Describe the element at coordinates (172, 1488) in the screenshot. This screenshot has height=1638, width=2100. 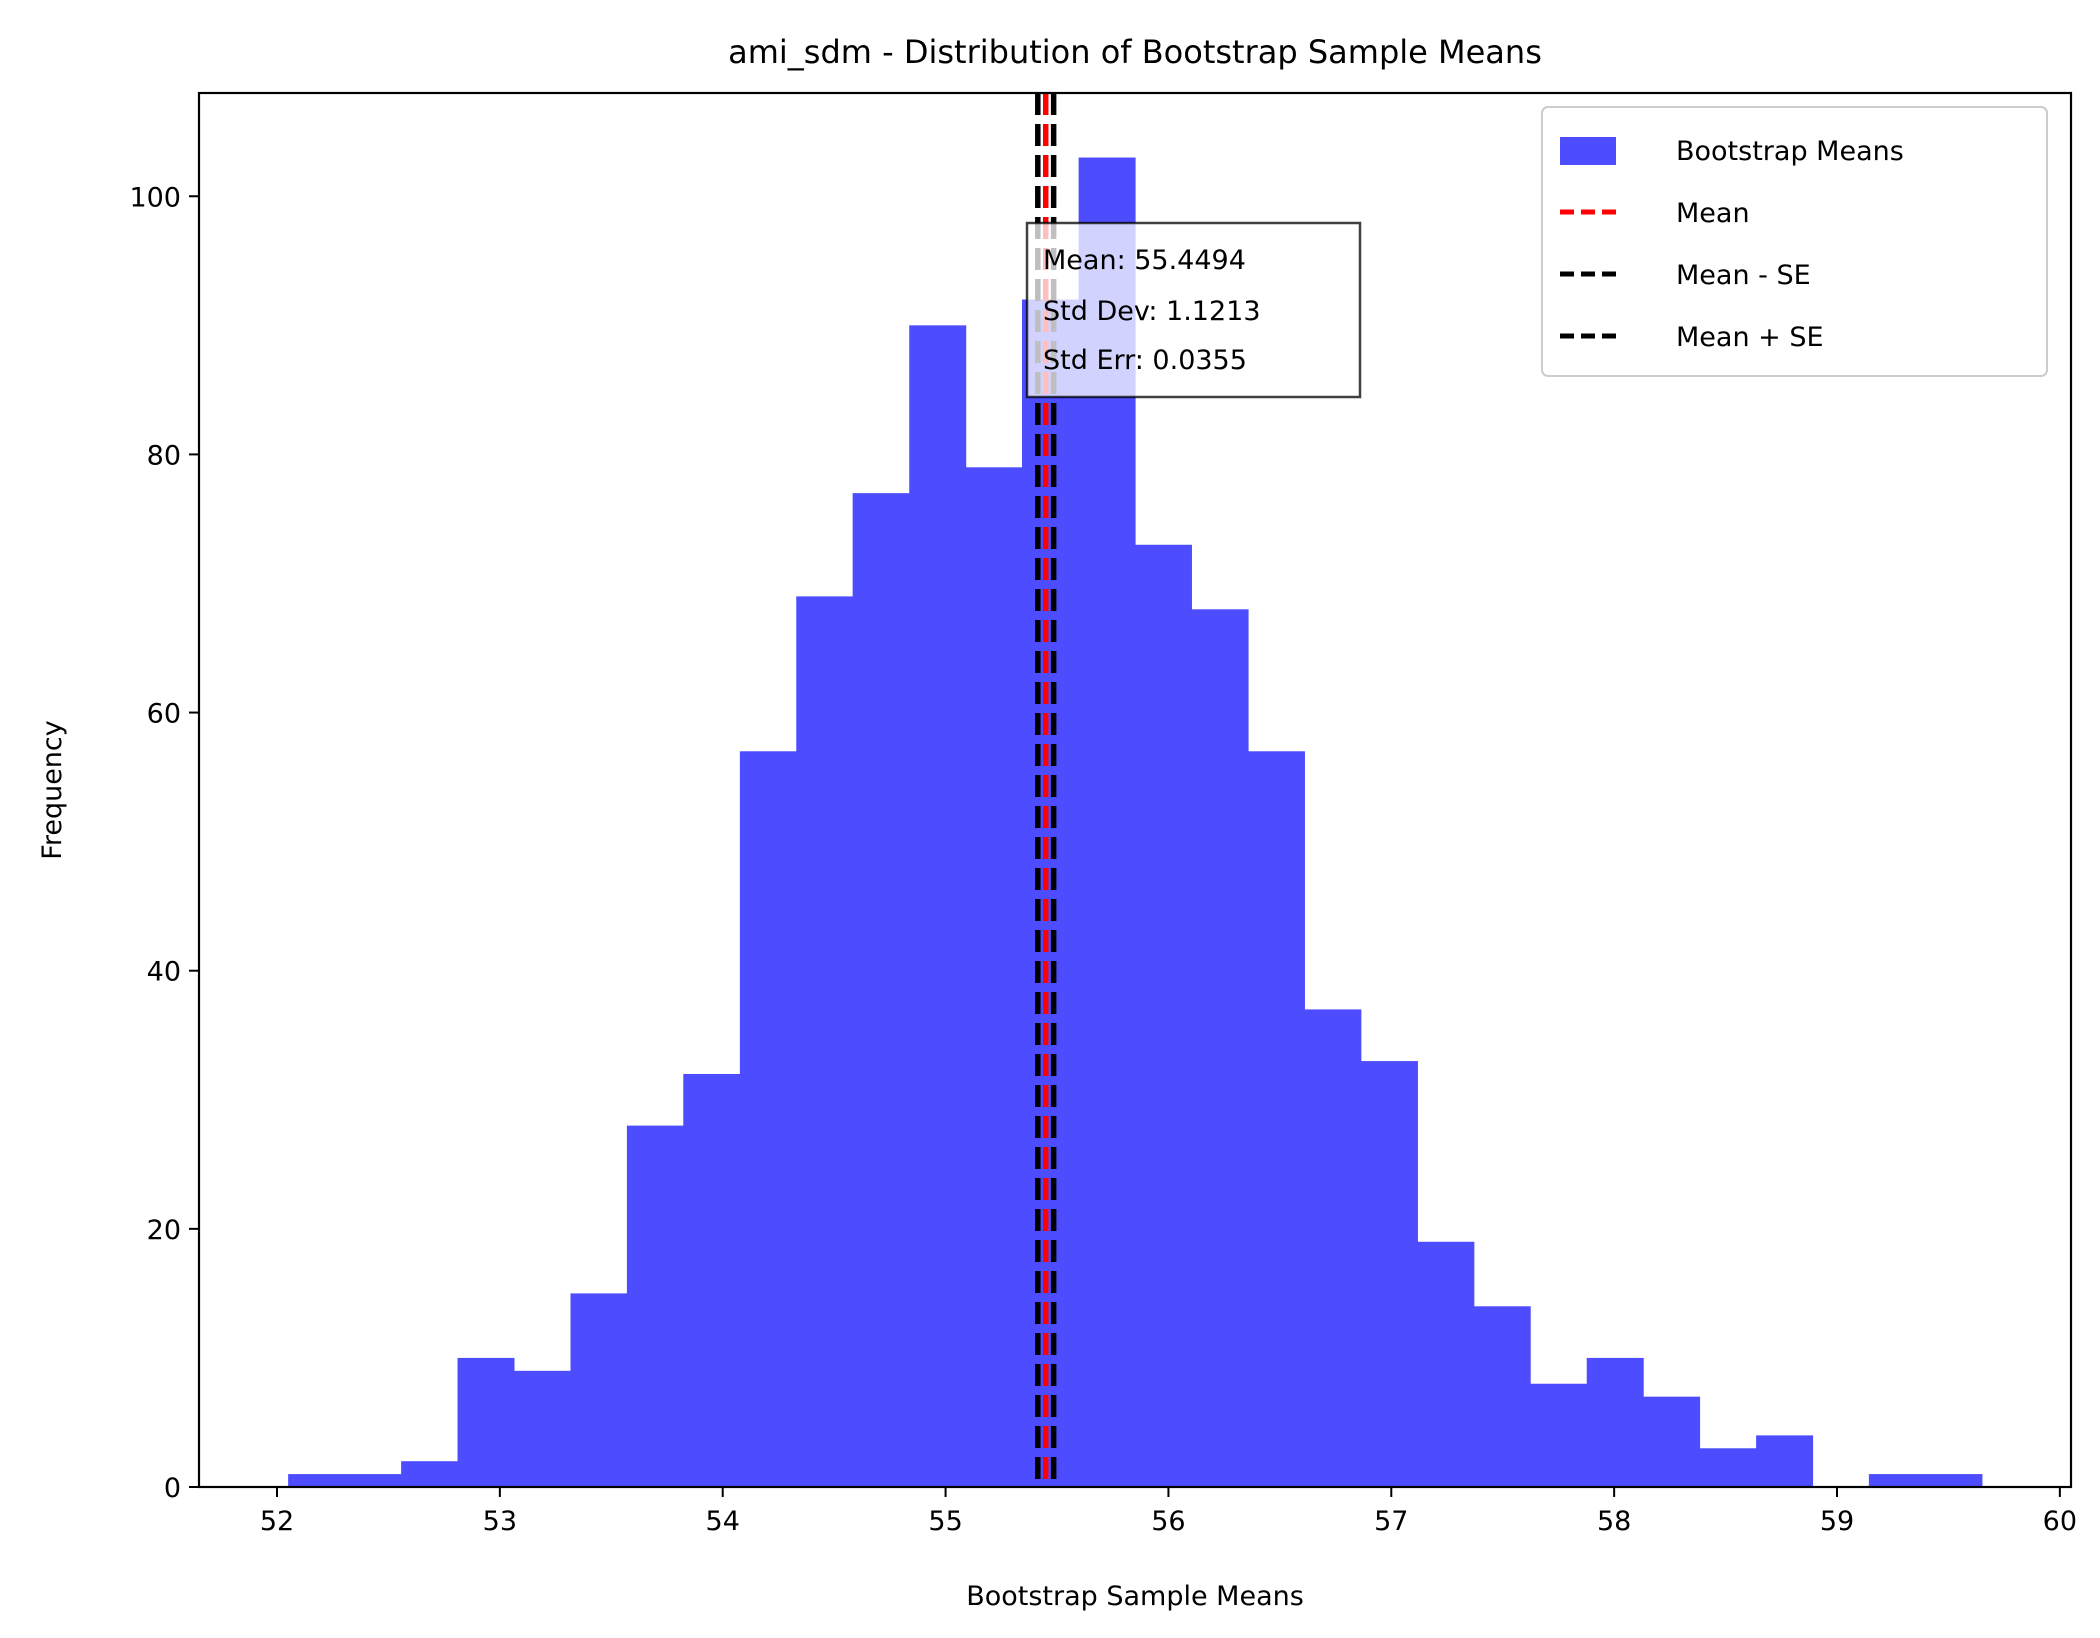
I see `y-tick-label: 0` at that location.